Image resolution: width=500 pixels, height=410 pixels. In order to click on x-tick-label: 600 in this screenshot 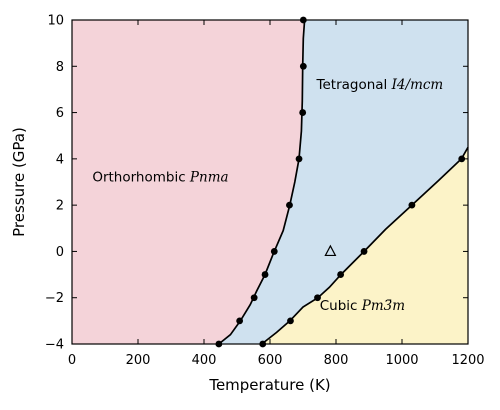, I will do `click(270, 360)`.